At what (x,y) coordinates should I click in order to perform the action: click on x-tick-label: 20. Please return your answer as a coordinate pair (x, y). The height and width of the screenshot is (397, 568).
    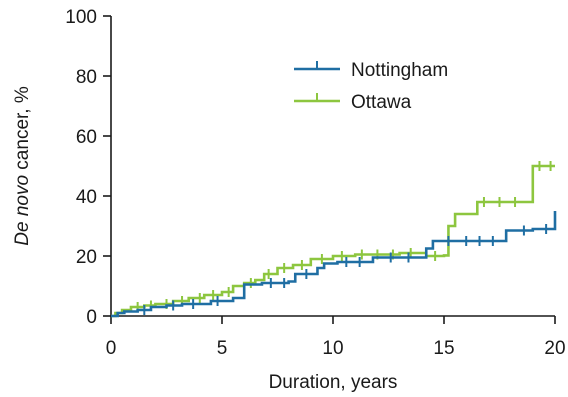
    Looking at the image, I should click on (554, 348).